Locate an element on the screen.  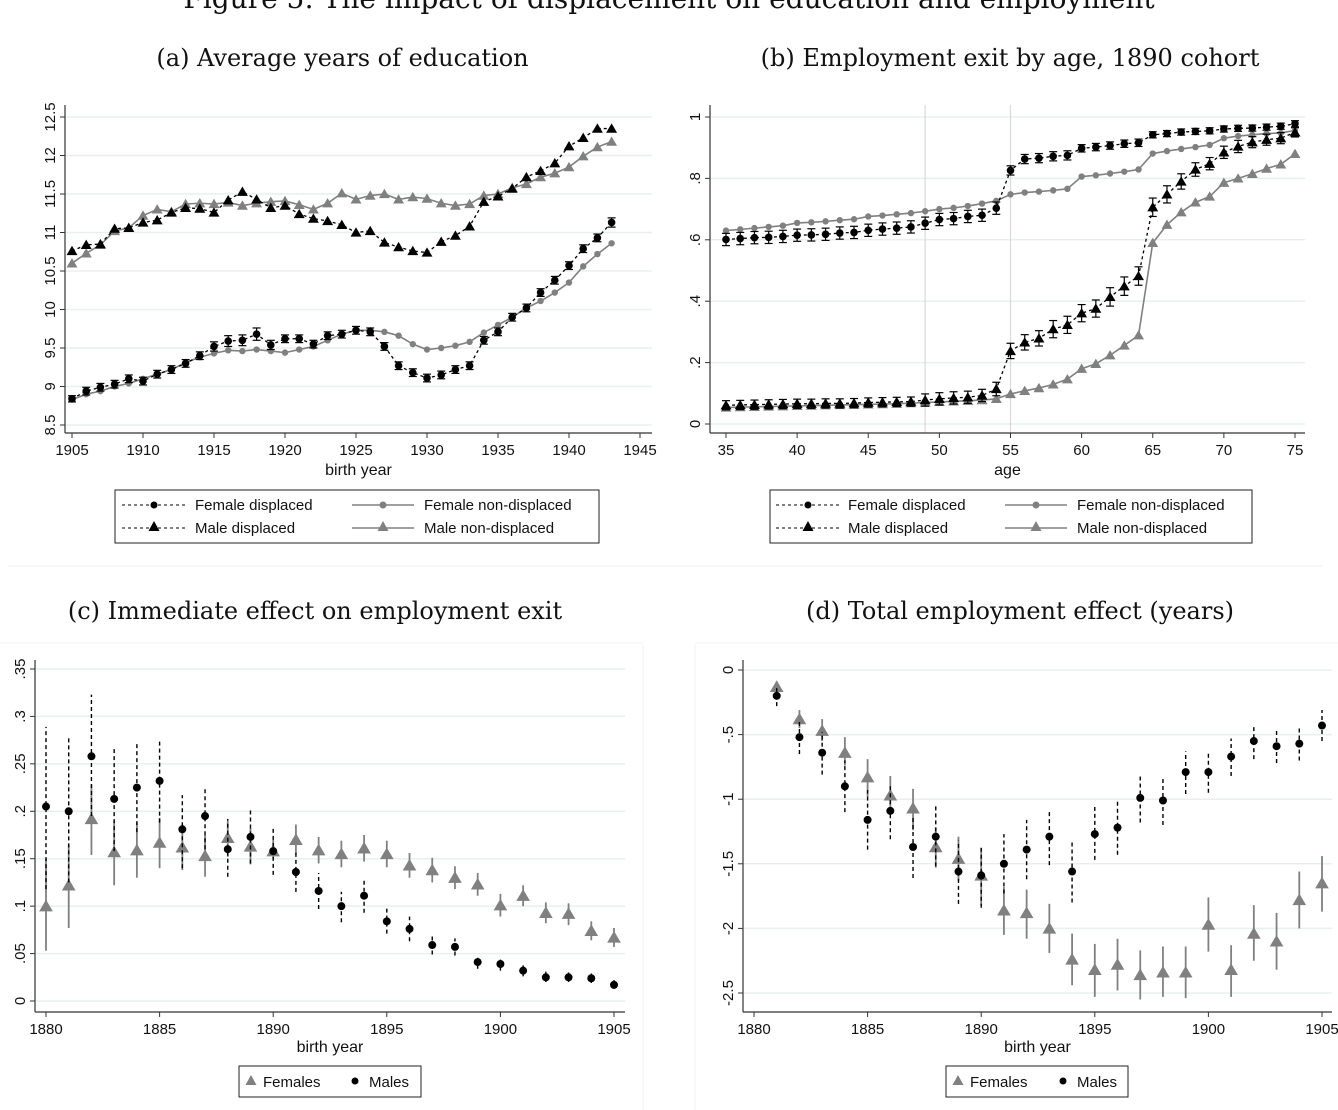
x-axis-title: age is located at coordinates (1007, 470).